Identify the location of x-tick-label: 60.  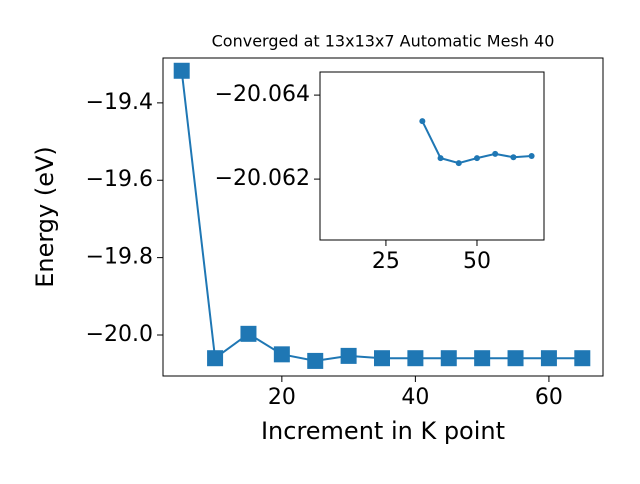
(549, 397).